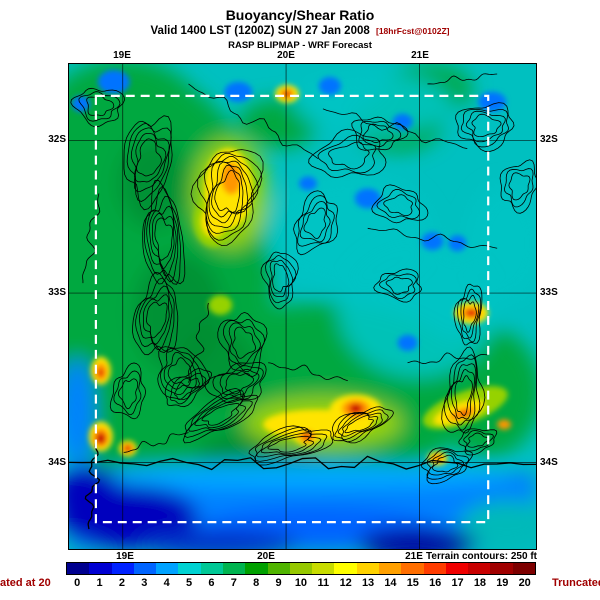 This screenshot has width=600, height=600. I want to click on lat-tick-left-1: 33S, so click(57, 292).